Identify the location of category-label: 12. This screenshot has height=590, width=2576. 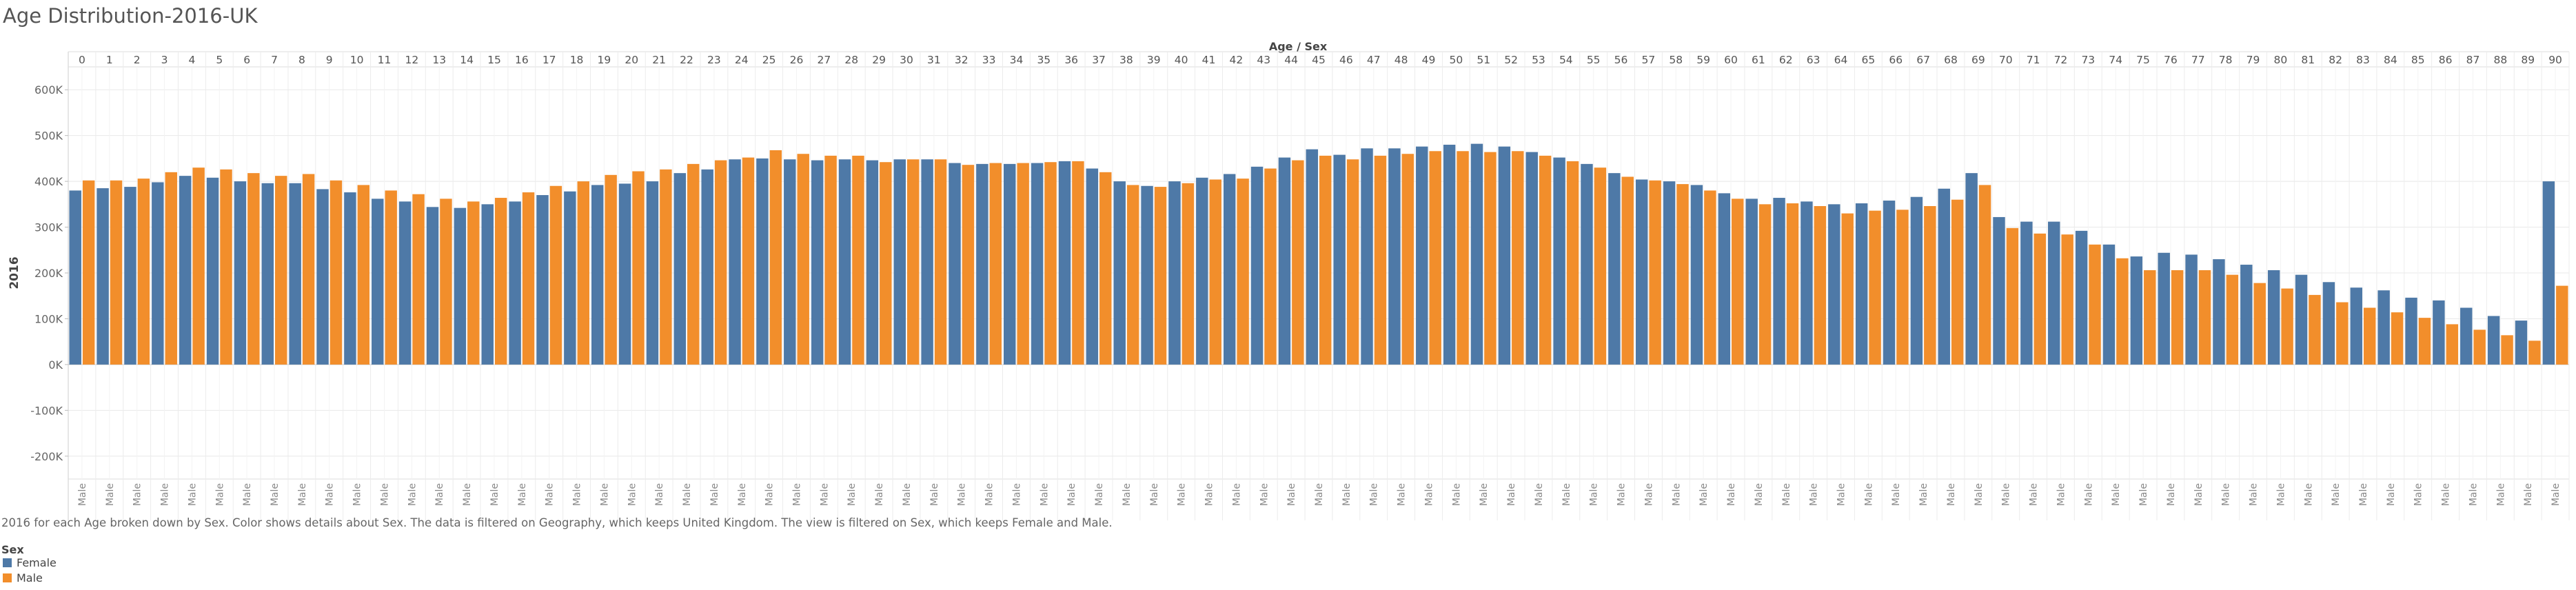
(411, 60).